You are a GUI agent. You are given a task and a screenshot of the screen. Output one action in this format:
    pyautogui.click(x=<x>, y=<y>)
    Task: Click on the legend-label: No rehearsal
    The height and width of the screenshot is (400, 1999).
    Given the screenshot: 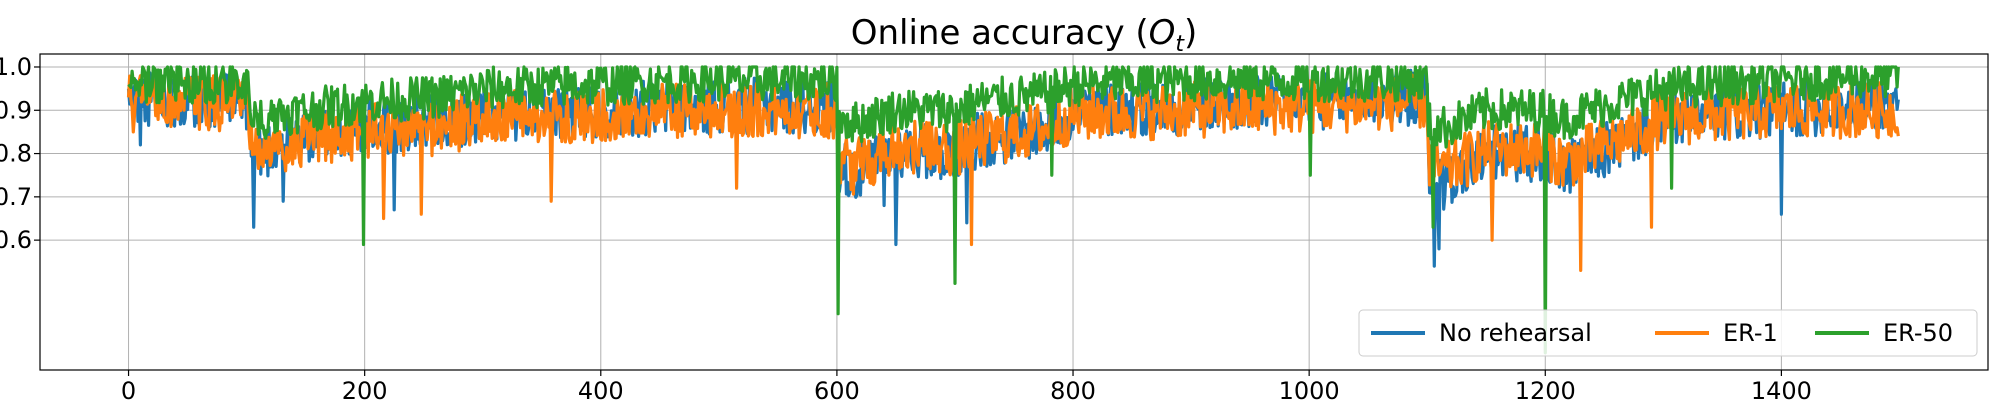 What is the action you would take?
    pyautogui.click(x=1515, y=333)
    